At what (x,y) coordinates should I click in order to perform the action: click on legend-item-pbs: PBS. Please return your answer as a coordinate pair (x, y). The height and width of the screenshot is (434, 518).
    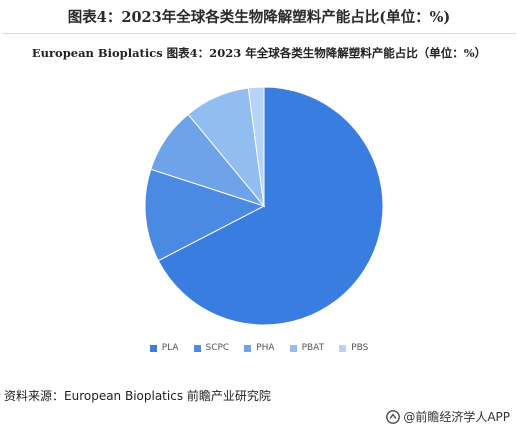
    Looking at the image, I should click on (353, 348).